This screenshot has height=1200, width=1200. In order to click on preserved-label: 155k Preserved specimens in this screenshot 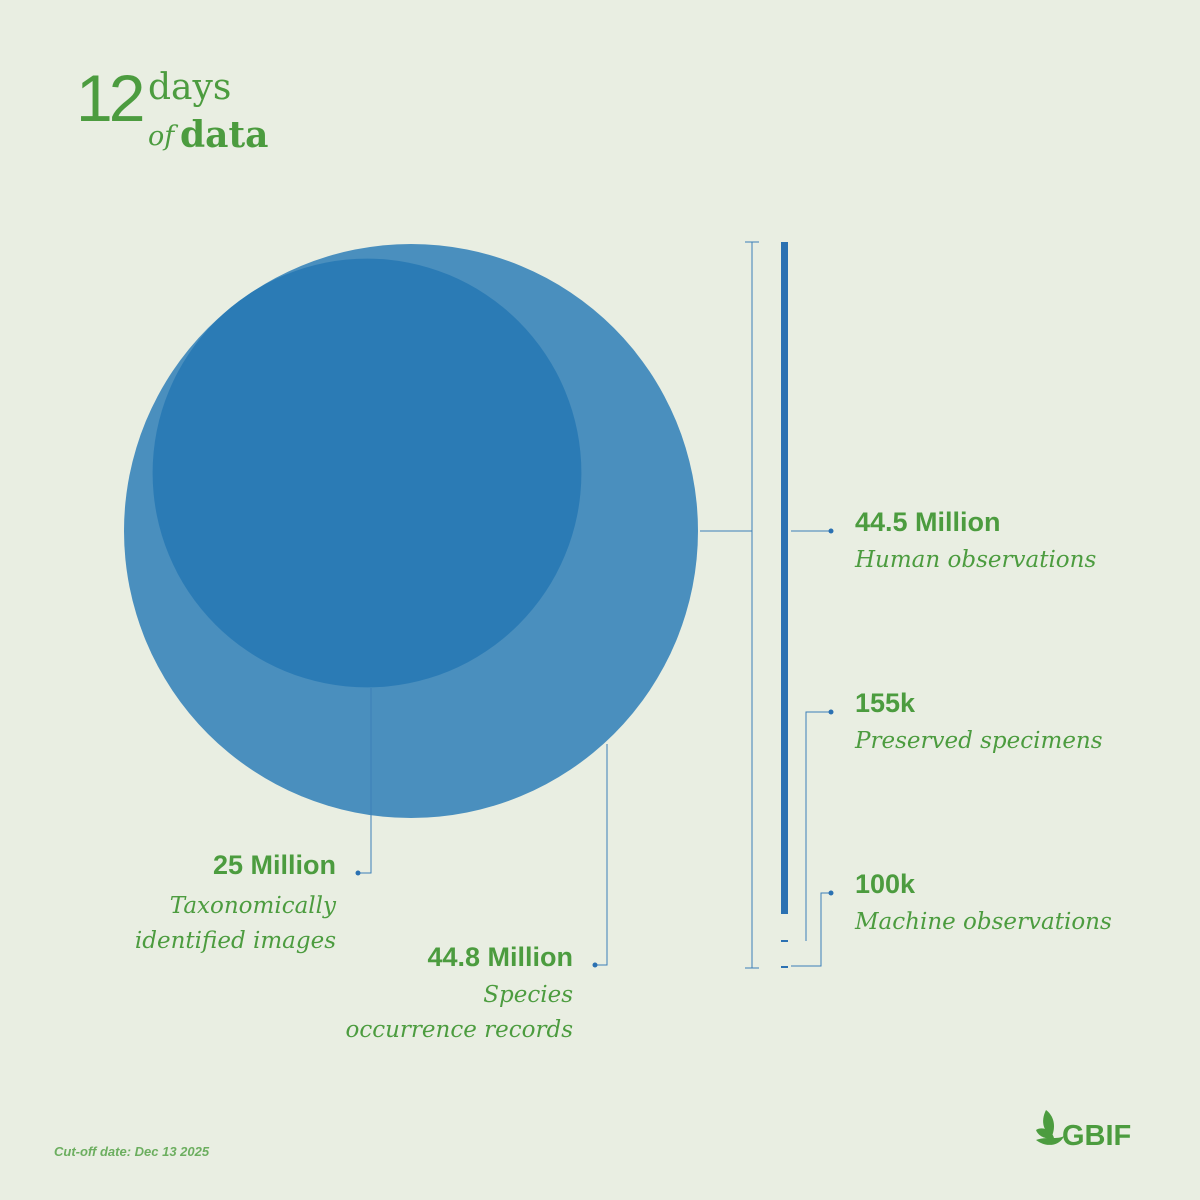, I will do `click(978, 721)`.